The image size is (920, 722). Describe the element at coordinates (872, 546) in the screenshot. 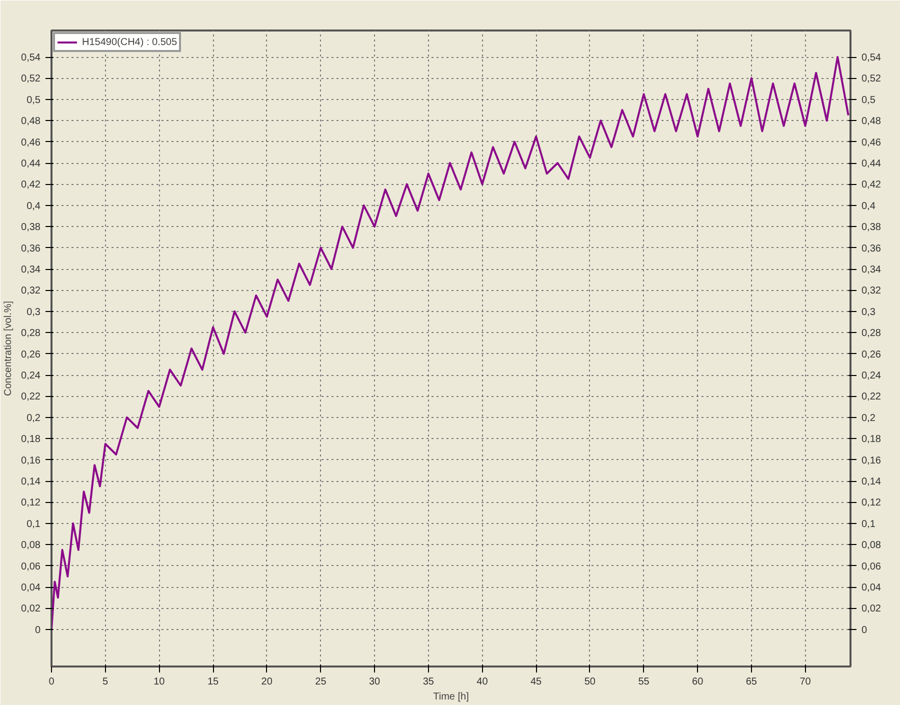

I see `y2-tick-label: 0,08` at that location.